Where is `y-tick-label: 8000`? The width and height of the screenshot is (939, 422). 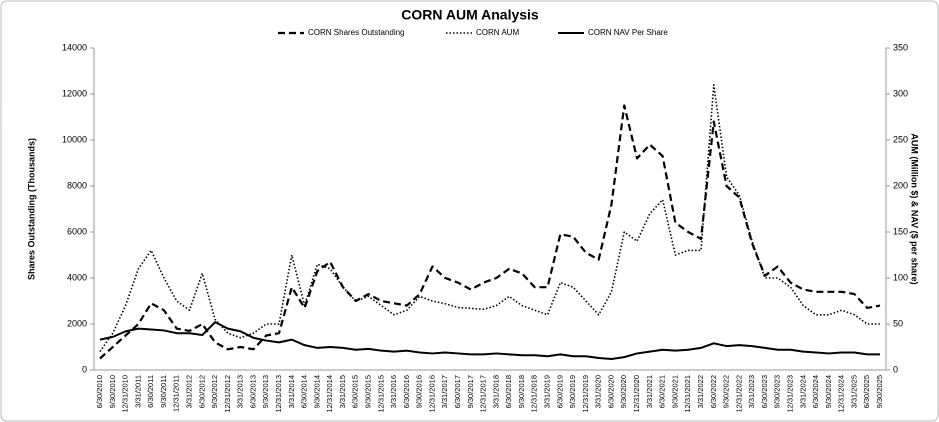
y-tick-label: 8000 is located at coordinates (77, 185).